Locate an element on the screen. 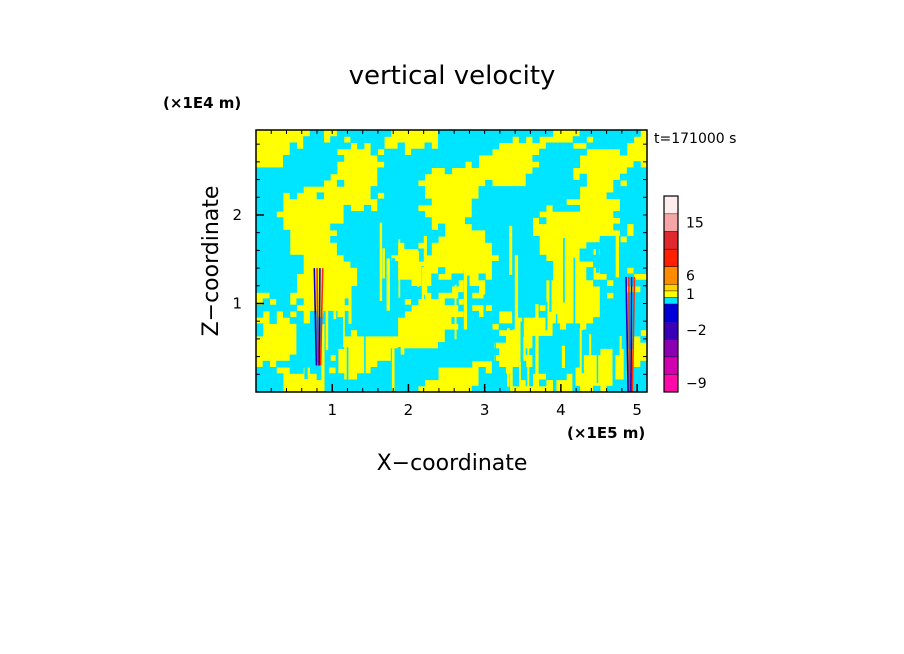 The width and height of the screenshot is (904, 654). colorbar-segment is located at coordinates (671, 312).